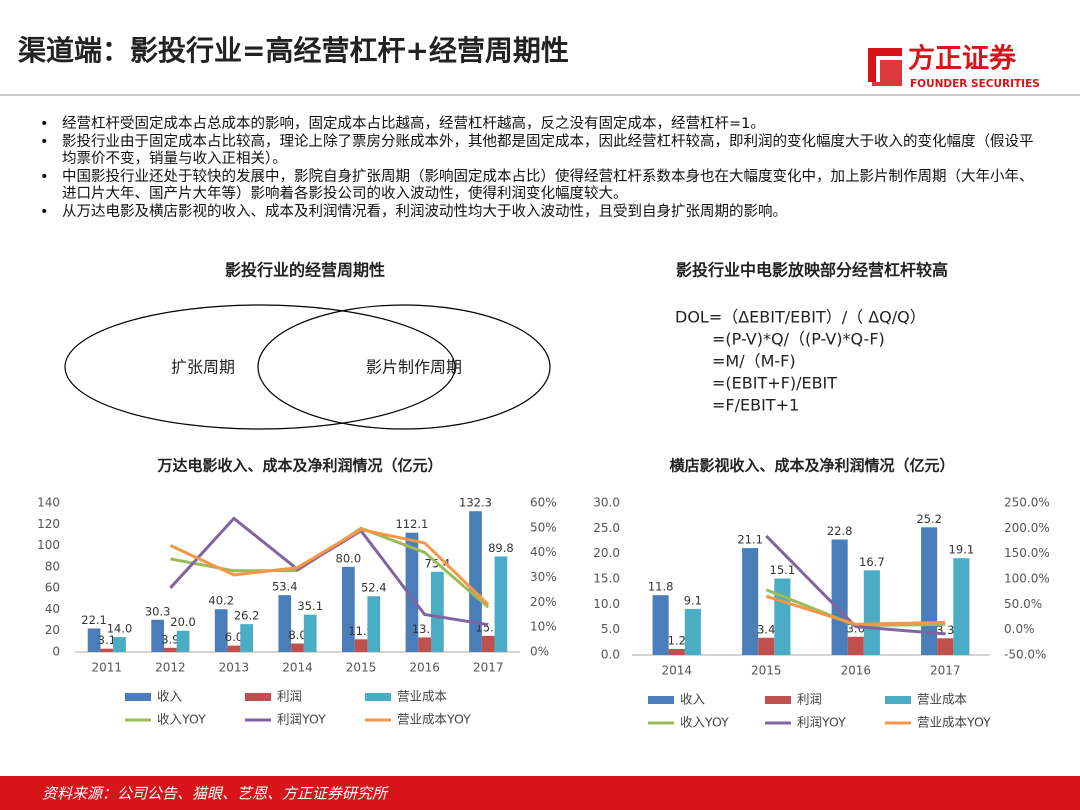  Describe the element at coordinates (1019, 629) in the screenshot. I see `y2-tick-label: 0.0%` at that location.